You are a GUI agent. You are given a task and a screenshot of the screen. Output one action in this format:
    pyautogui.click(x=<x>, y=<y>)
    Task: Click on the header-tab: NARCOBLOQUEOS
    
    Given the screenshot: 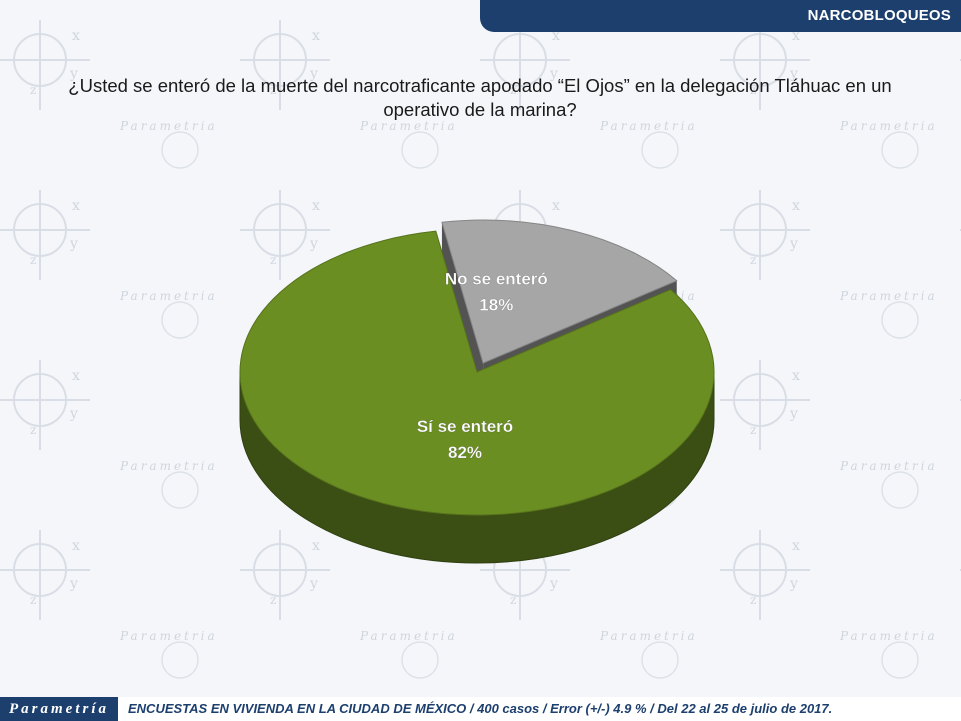 What is the action you would take?
    pyautogui.click(x=720, y=16)
    